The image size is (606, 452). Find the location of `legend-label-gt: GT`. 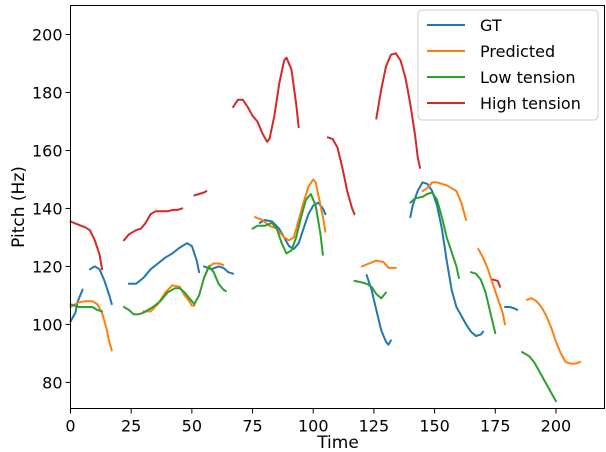

legend-label-gt: GT is located at coordinates (491, 25).